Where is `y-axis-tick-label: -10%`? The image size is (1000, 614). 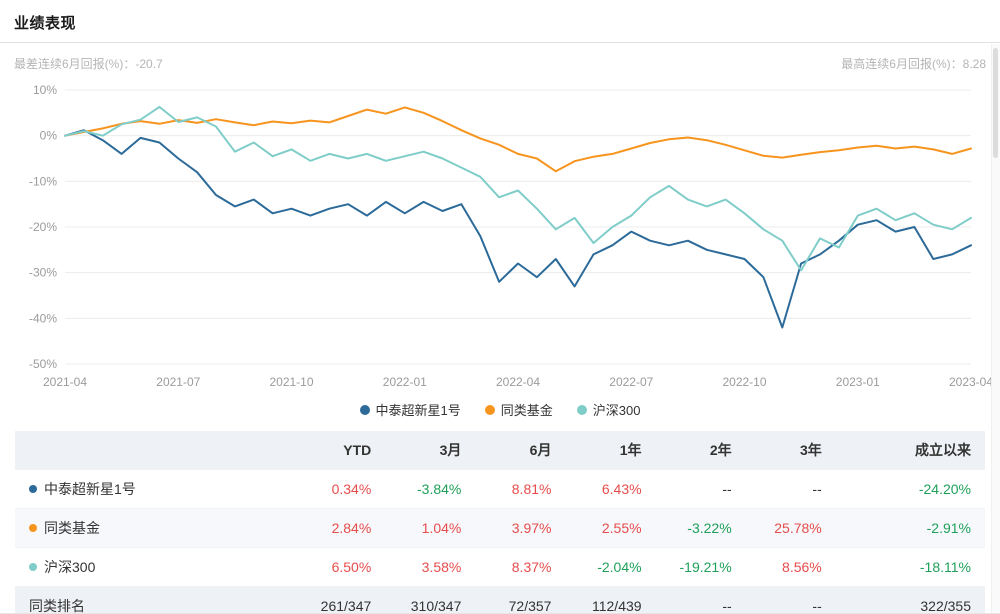 y-axis-tick-label: -10% is located at coordinates (43, 181).